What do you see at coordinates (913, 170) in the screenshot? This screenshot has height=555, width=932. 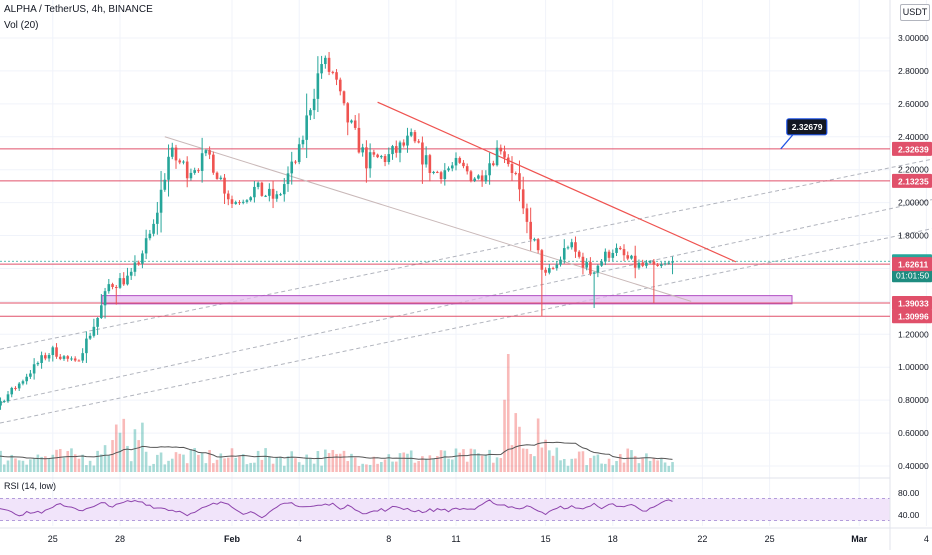 I see `price-tick-label: 2.20000` at bounding box center [913, 170].